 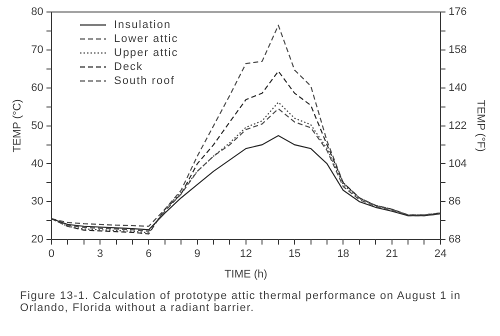 I want to click on x-tick-label: 3, so click(x=100, y=254).